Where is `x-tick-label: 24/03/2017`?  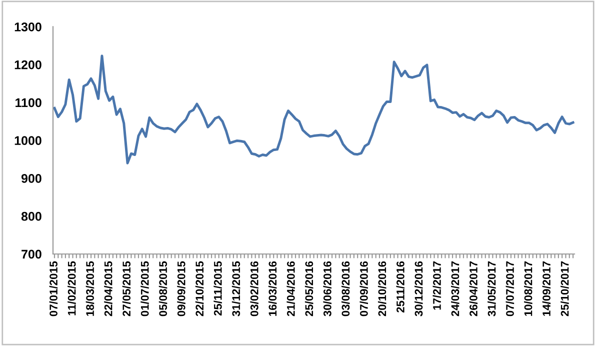
x-tick-label: 24/03/2017 is located at coordinates (455, 288).